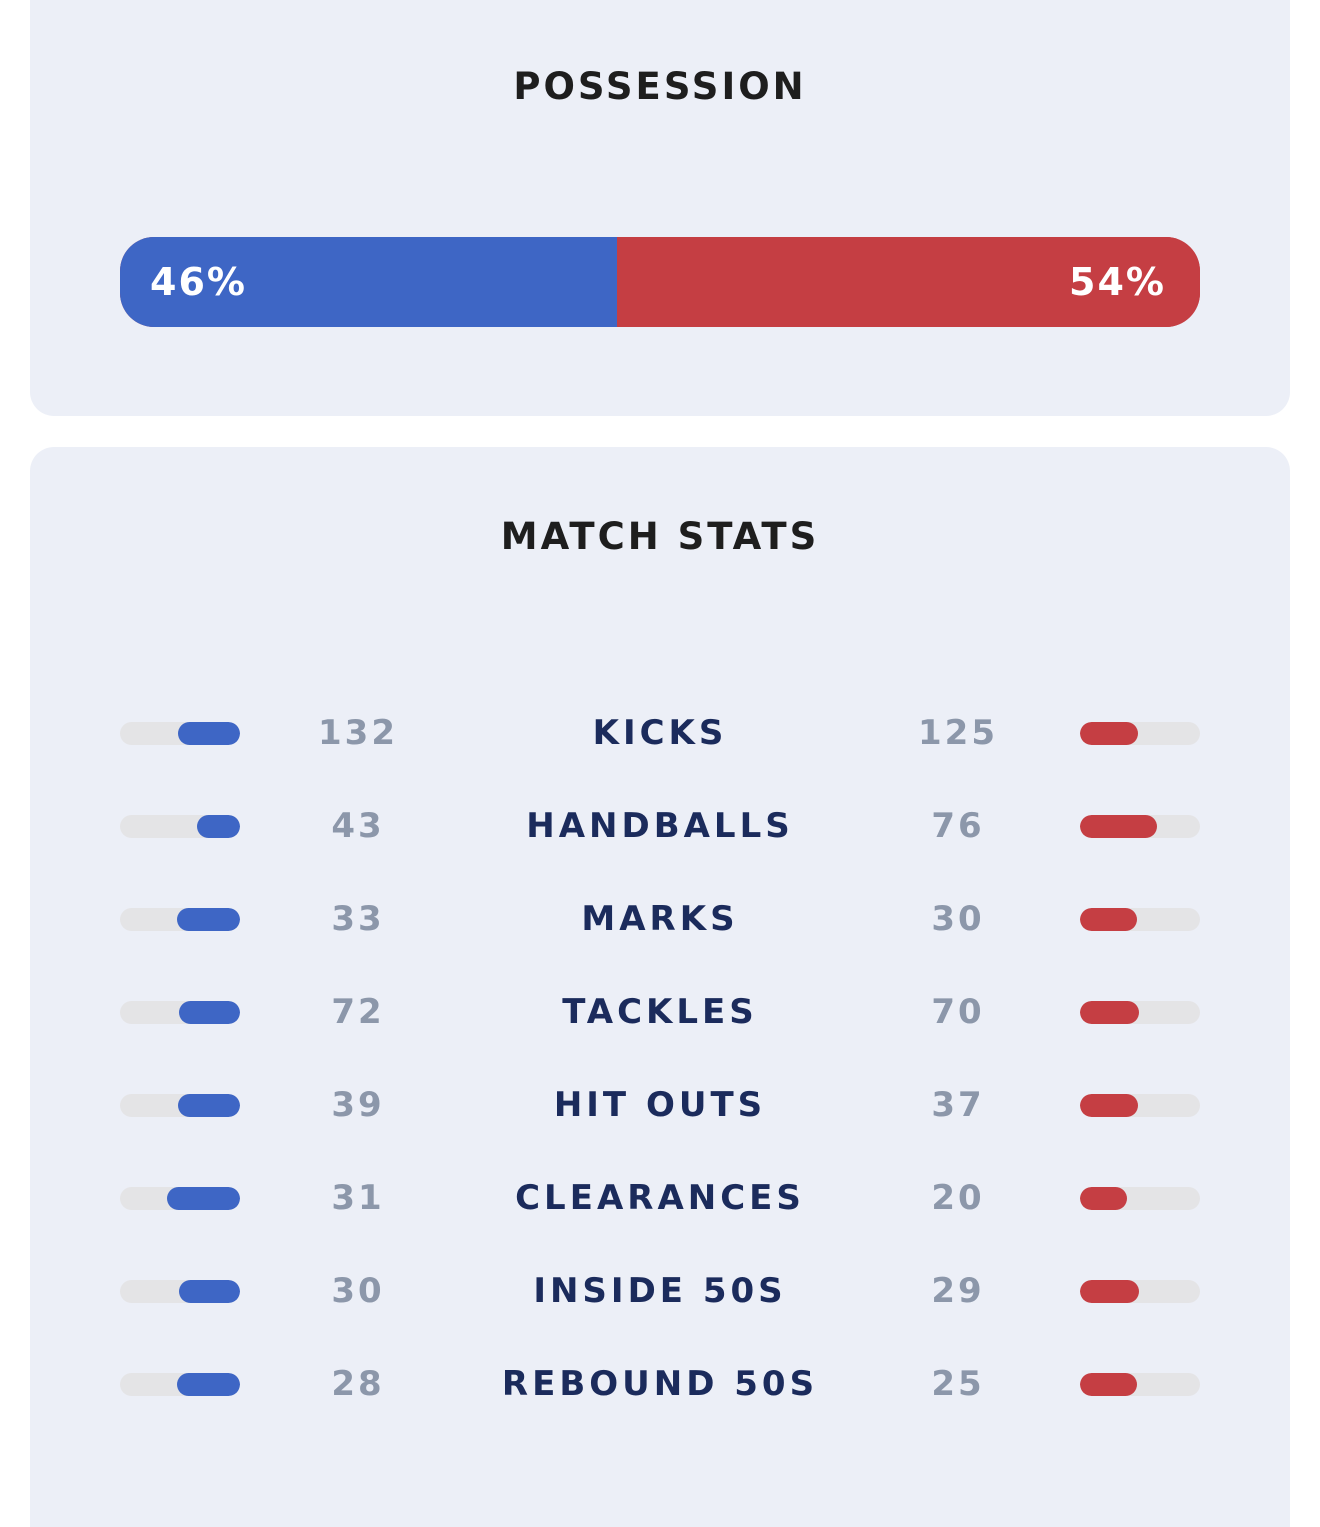  I want to click on home-stat-value: 132, so click(358, 733).